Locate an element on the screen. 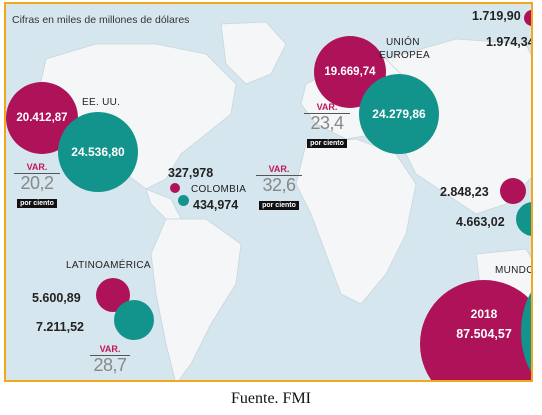 The height and width of the screenshot is (415, 542). asia-bubble-a is located at coordinates (513, 191).